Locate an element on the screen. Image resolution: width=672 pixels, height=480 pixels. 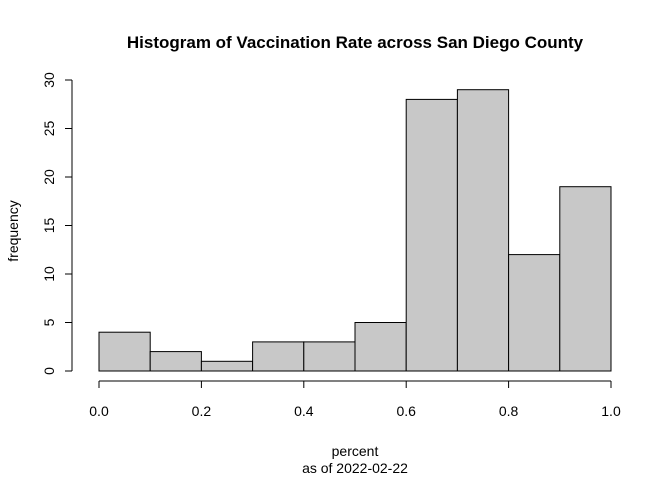
y-axis-label: frequency is located at coordinates (13, 230).